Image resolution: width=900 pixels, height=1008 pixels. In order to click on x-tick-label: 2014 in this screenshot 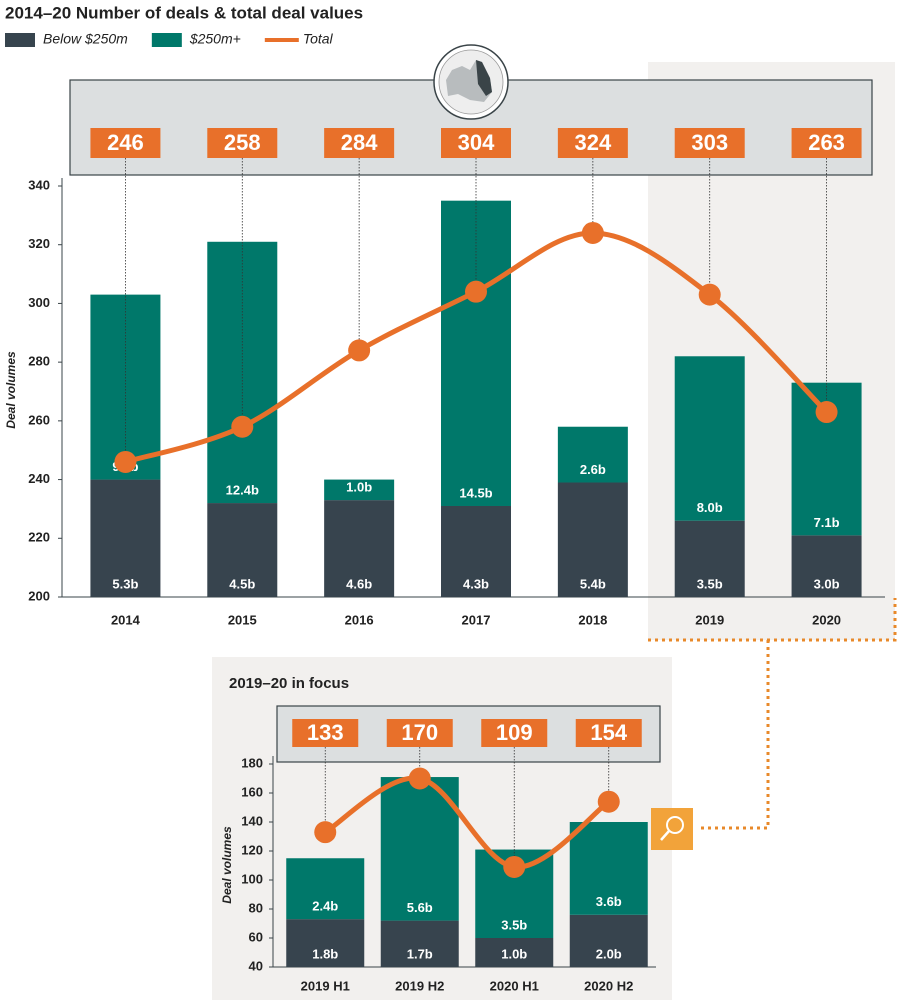, I will do `click(126, 619)`.